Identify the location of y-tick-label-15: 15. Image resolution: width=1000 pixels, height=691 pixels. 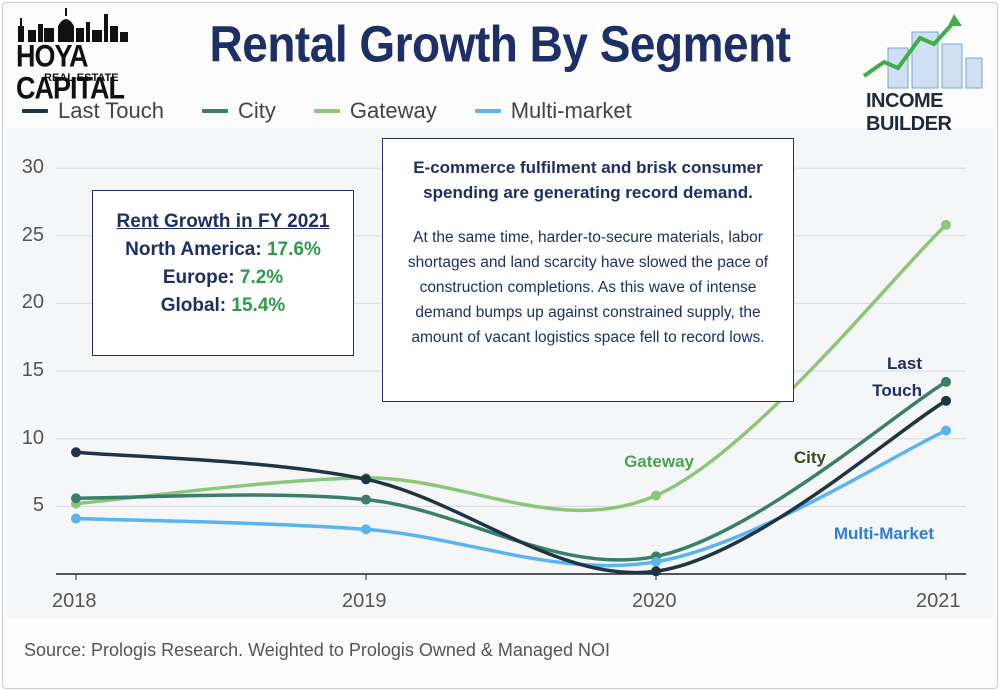
(32, 370).